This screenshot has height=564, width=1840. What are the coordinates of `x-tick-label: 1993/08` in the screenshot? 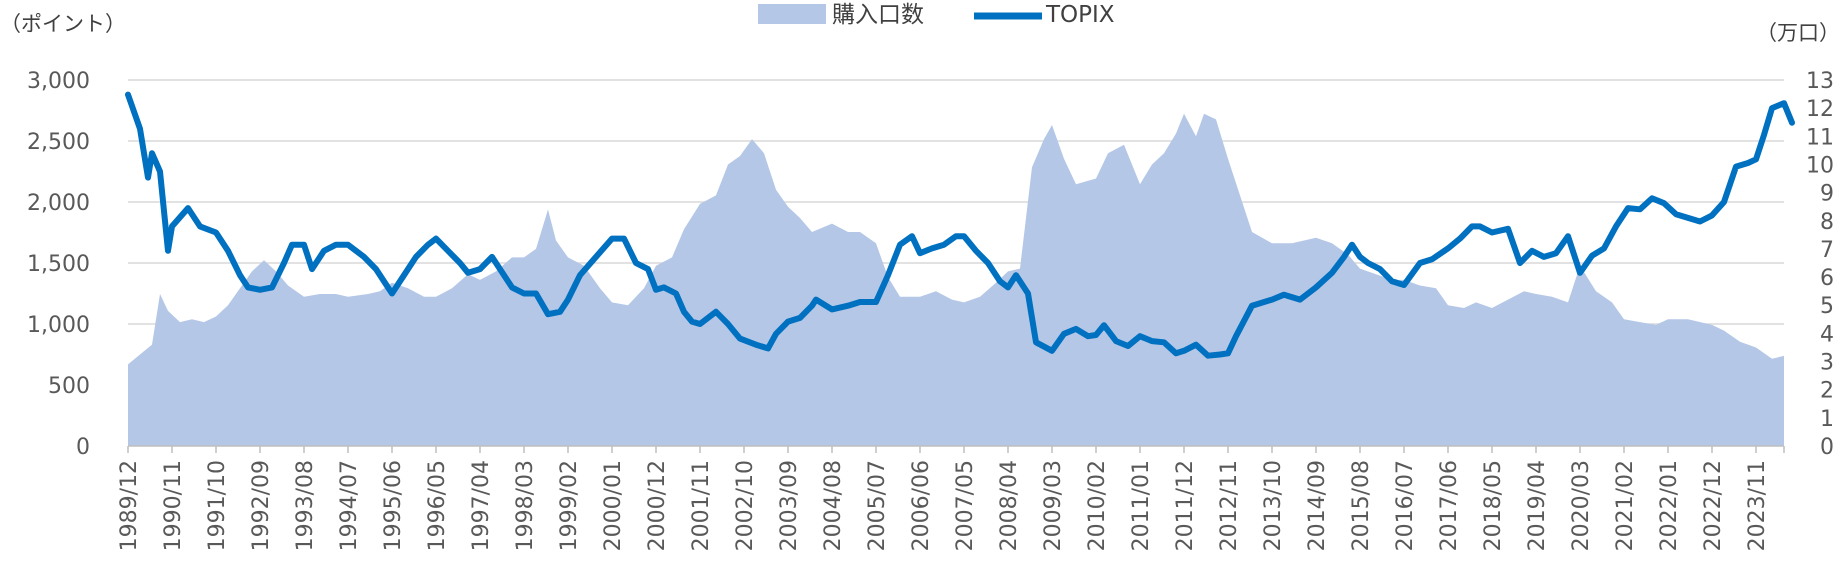 It's located at (305, 505).